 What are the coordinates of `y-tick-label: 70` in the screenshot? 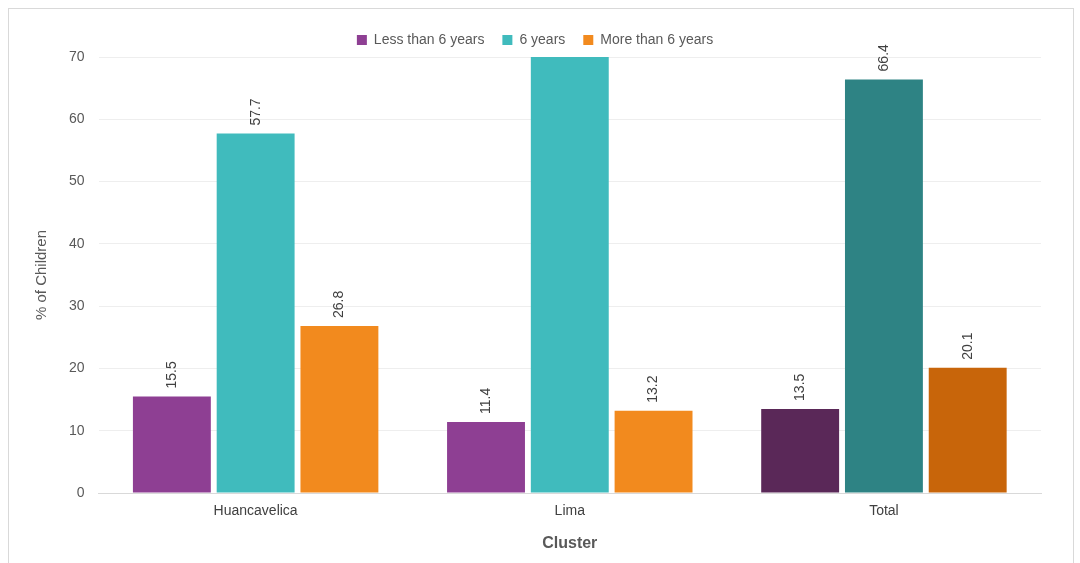 It's located at (76, 55).